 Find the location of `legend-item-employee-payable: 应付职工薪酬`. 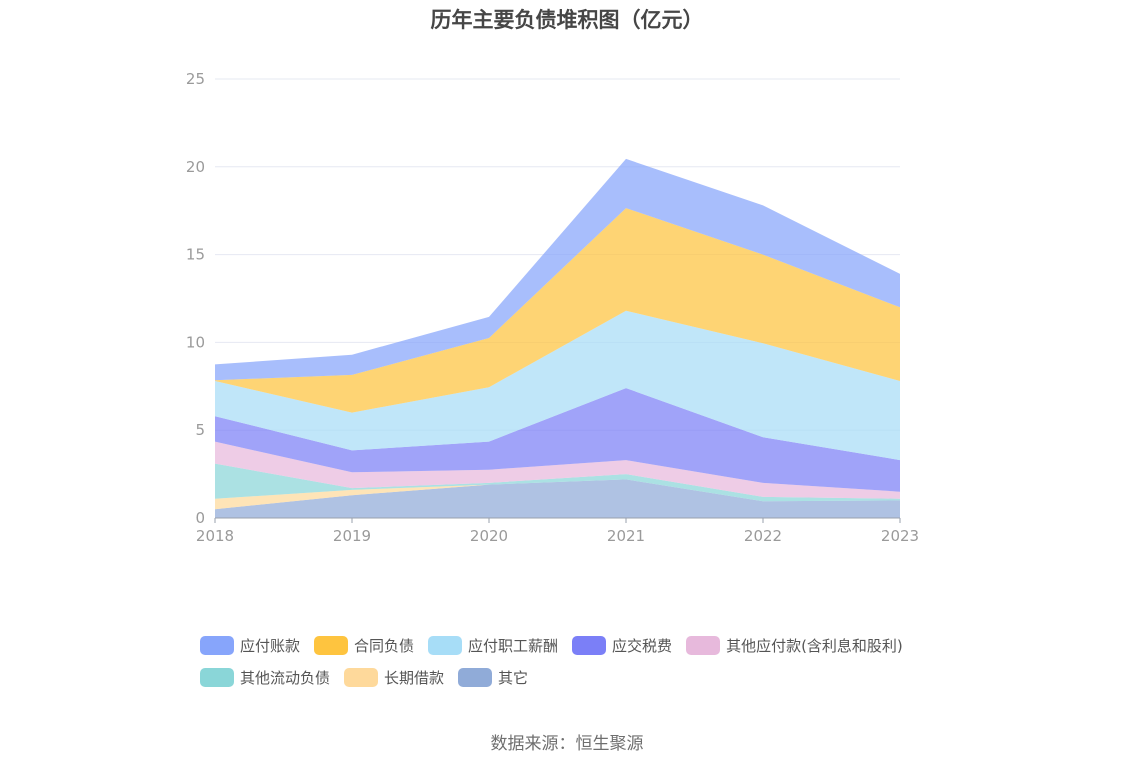

legend-item-employee-payable: 应付职工薪酬 is located at coordinates (493, 645).